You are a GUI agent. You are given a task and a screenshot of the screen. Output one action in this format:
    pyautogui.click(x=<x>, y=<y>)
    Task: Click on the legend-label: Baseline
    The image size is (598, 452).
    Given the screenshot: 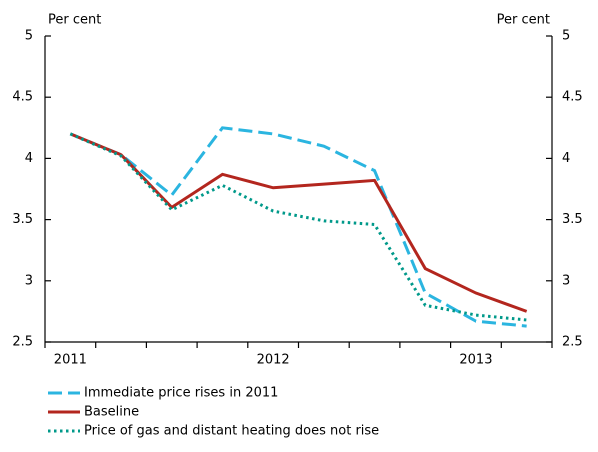 What is the action you would take?
    pyautogui.click(x=111, y=412)
    